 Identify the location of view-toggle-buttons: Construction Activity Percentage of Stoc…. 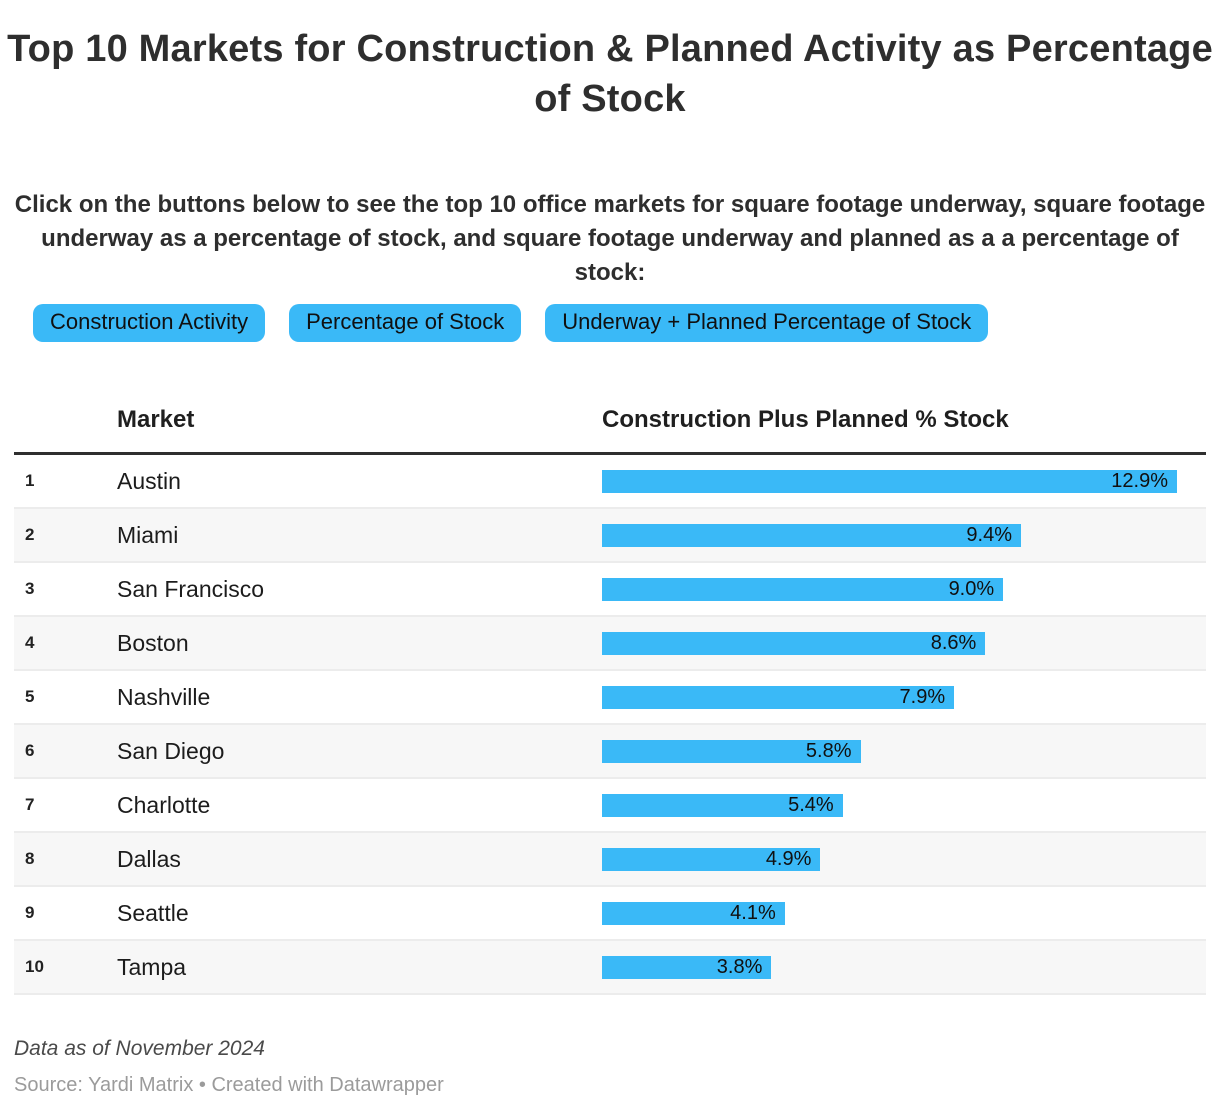
(626, 323).